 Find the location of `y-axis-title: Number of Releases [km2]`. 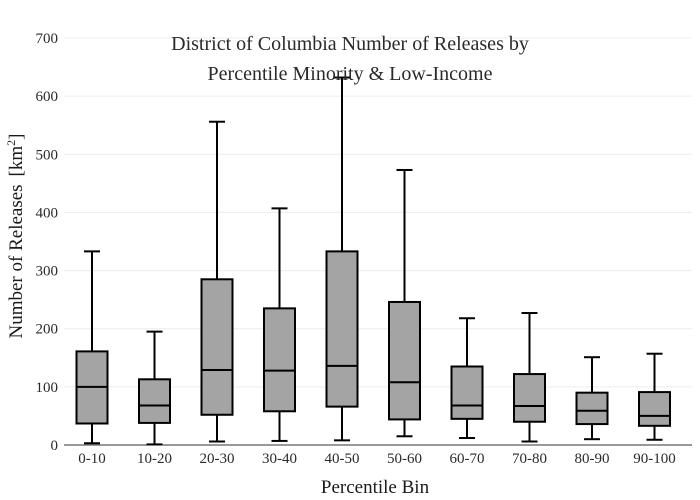

y-axis-title: Number of Releases [km2] is located at coordinates (15, 236).